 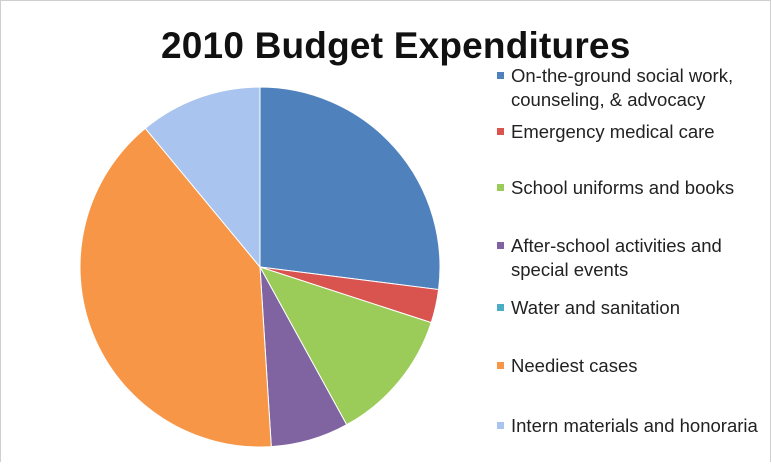 I want to click on legend-label: School uniforms and books, so click(x=623, y=187).